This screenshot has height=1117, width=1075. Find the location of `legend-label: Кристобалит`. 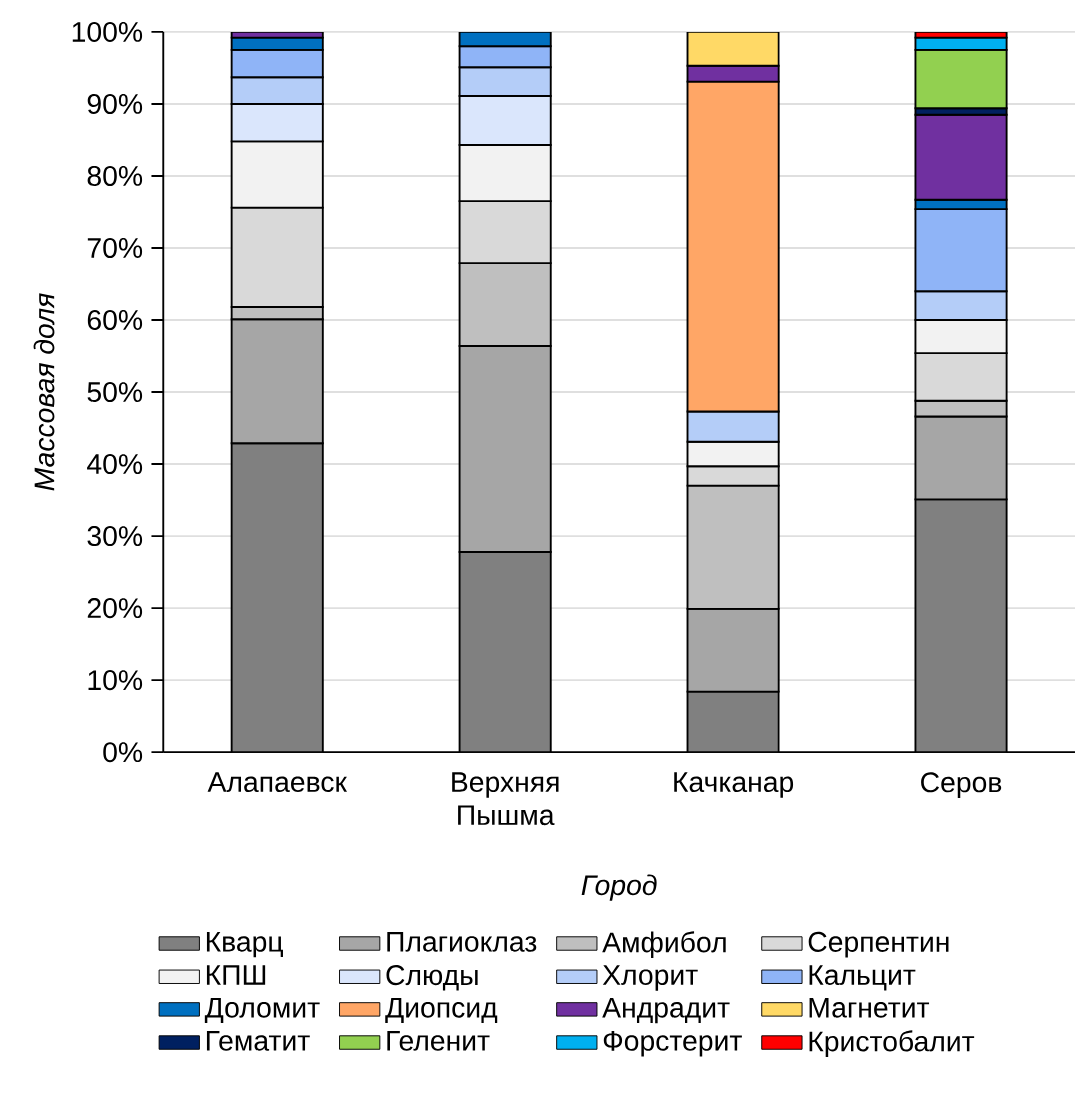

legend-label: Кристобалит is located at coordinates (892, 1044).